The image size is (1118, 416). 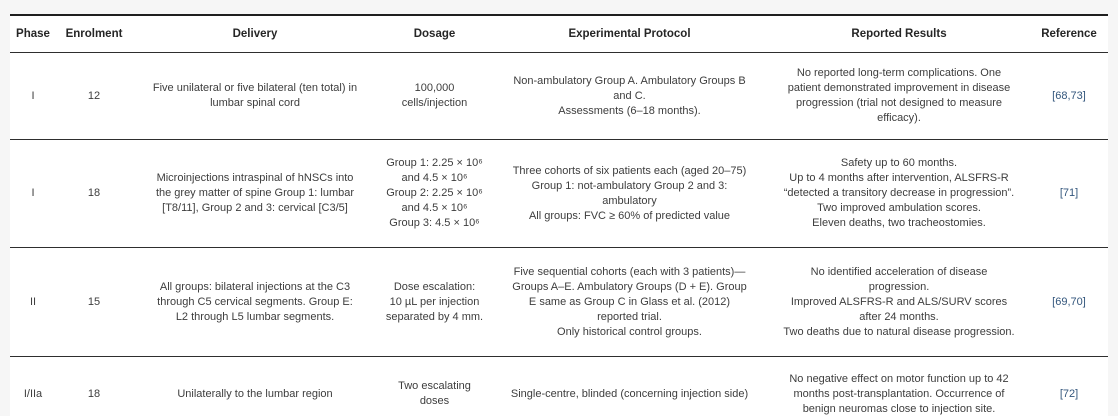 I want to click on cell-reference: [71], so click(x=1069, y=193).